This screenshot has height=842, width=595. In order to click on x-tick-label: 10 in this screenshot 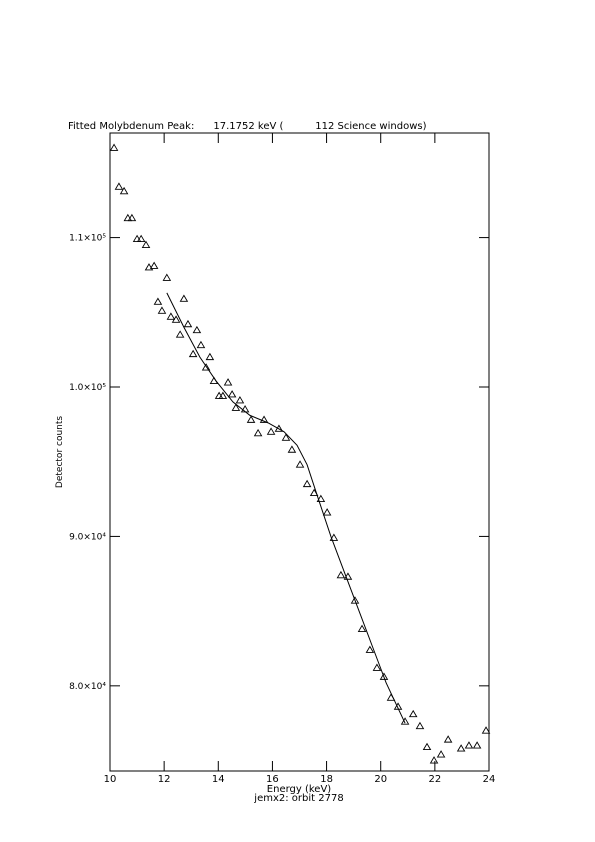, I will do `click(110, 779)`.